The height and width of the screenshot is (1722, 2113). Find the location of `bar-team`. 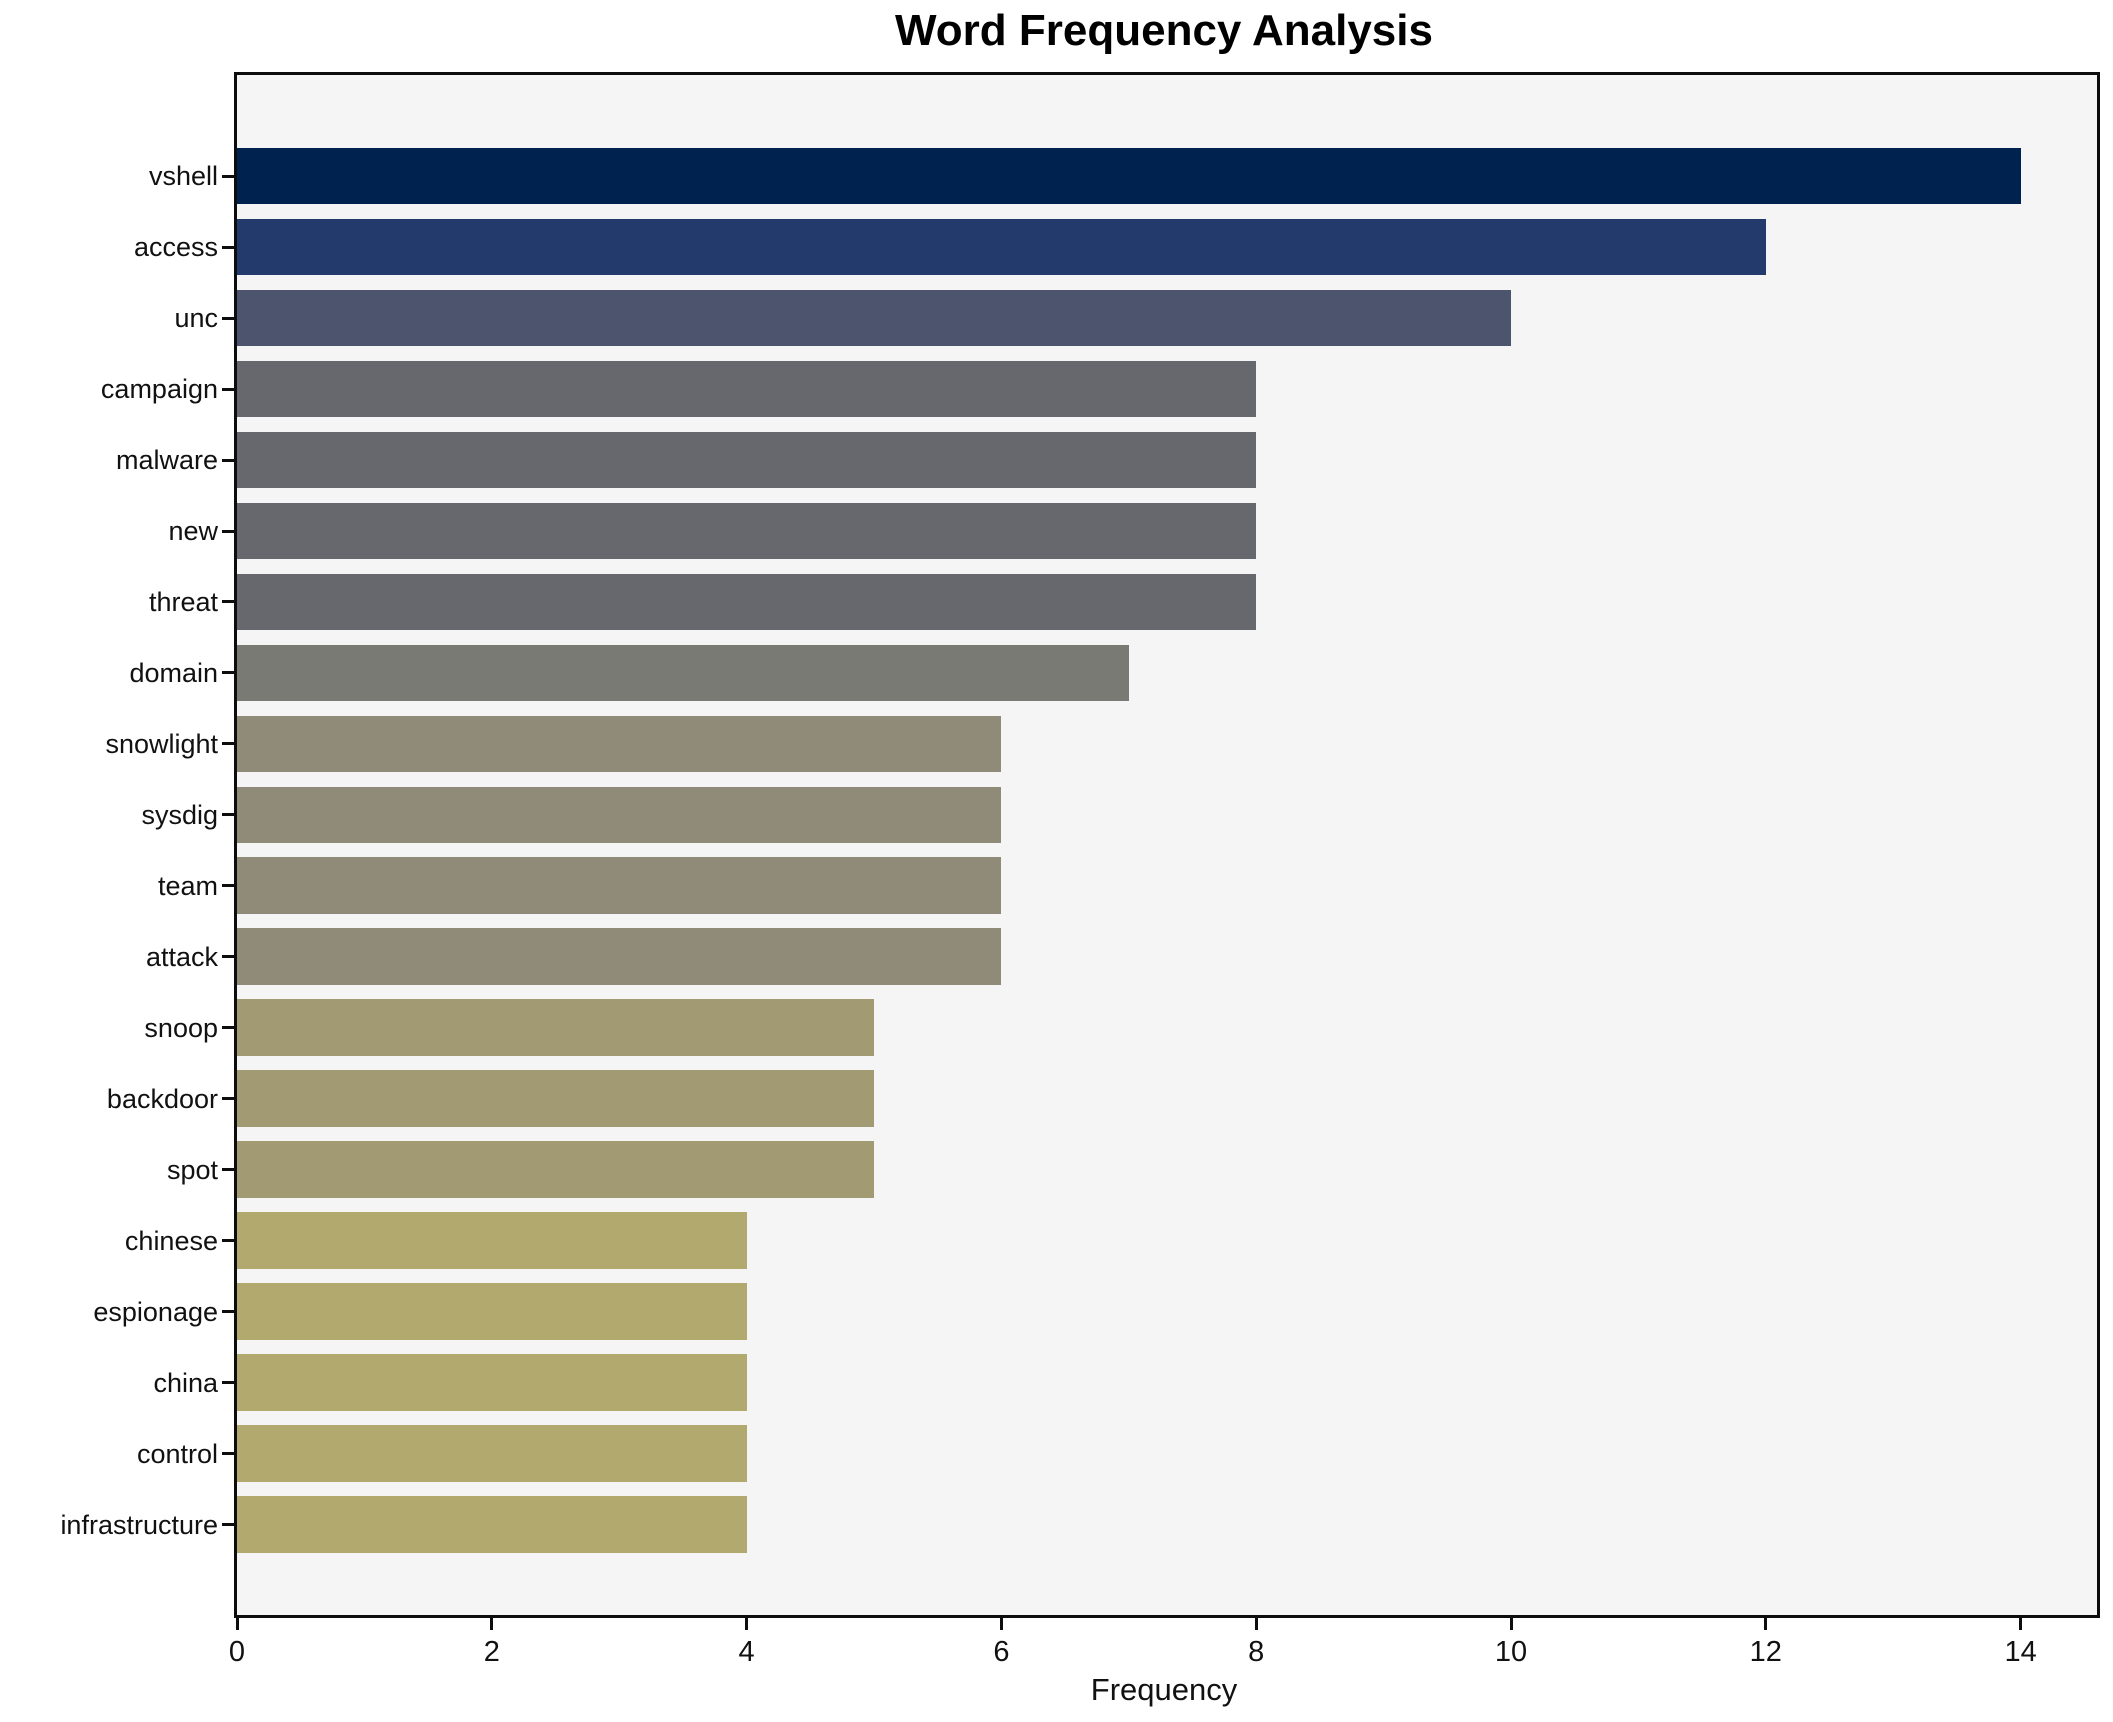

bar-team is located at coordinates (619, 886).